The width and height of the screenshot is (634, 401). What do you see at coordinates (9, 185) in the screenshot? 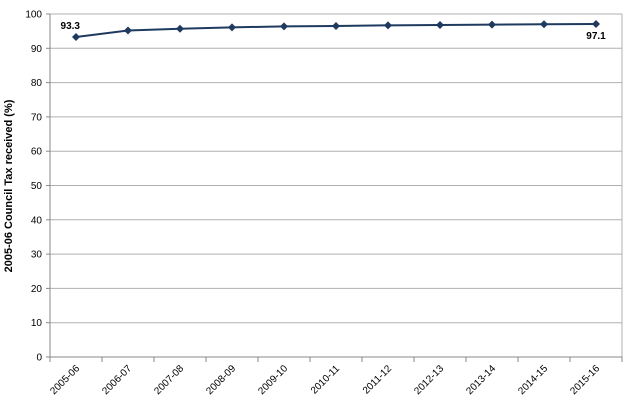
I see `y-axis-label: 2005-06 Council Tax received (%)` at bounding box center [9, 185].